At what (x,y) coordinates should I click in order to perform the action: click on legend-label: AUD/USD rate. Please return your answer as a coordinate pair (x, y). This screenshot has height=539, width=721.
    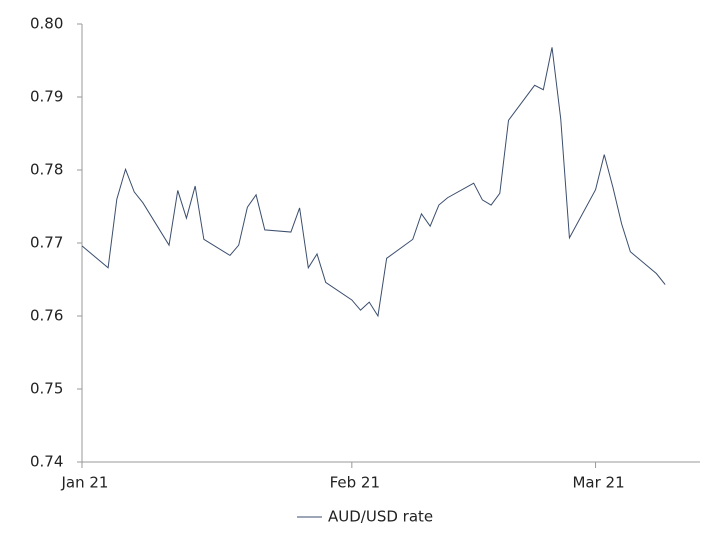
    Looking at the image, I should click on (380, 517).